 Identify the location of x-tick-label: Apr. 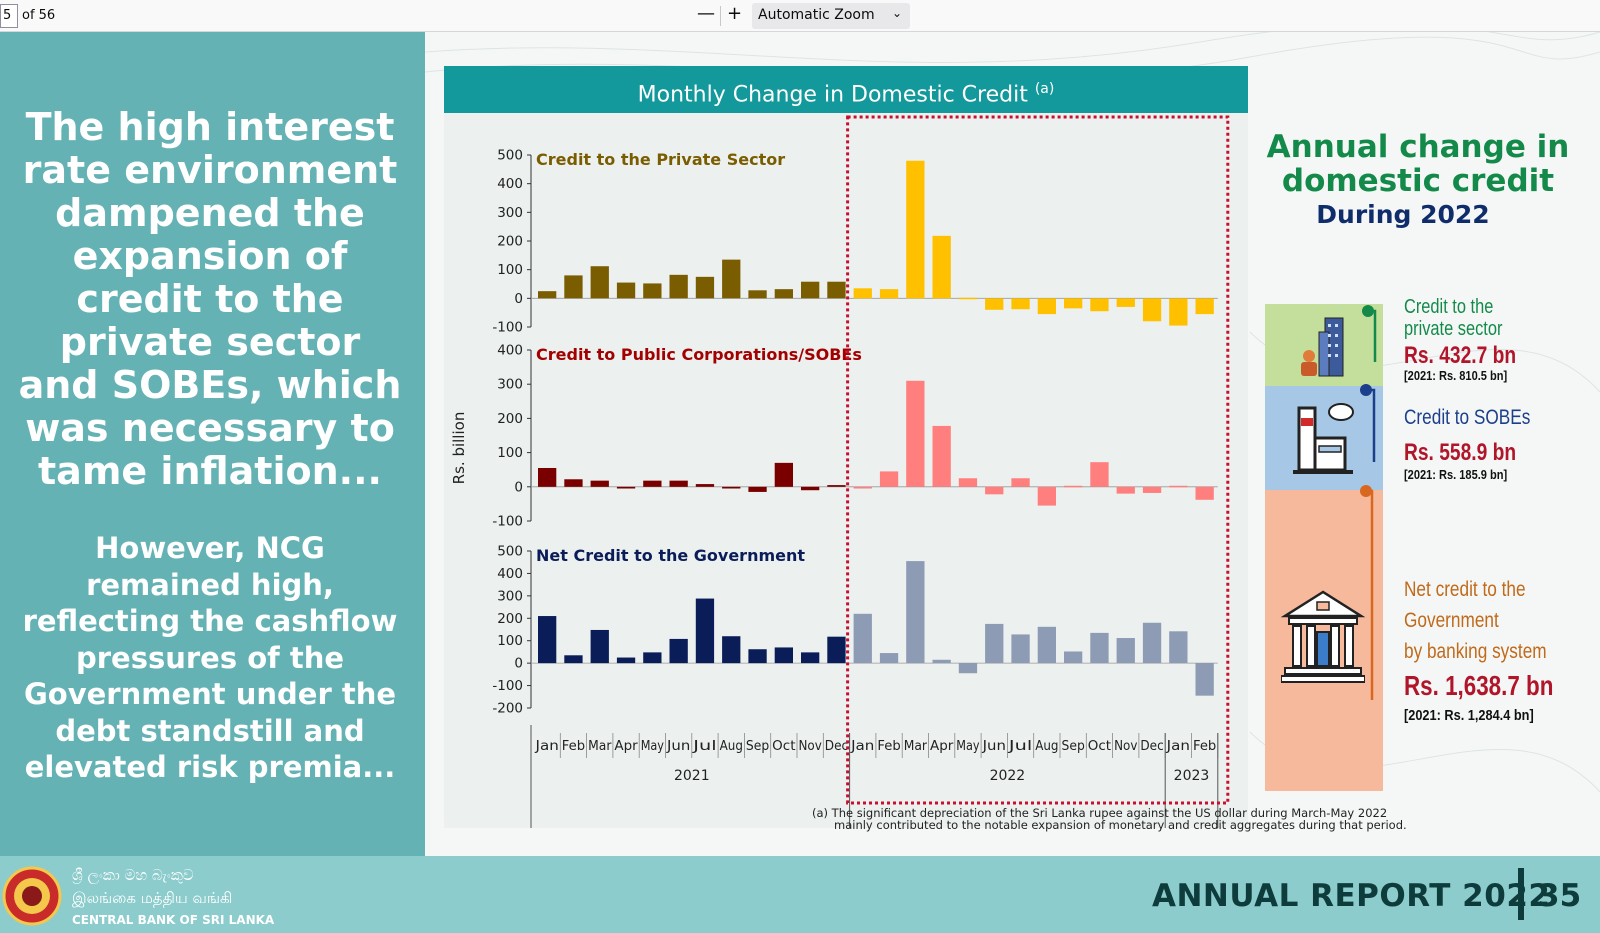
(626, 746).